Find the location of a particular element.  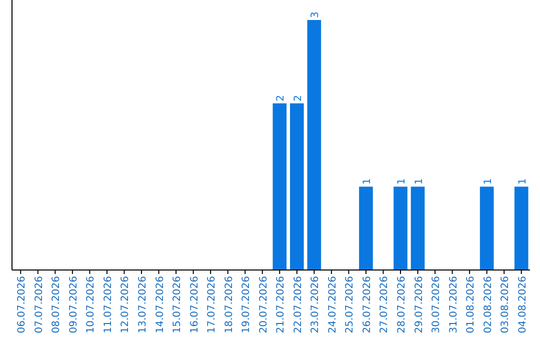

x-tick-label: 14.07.2026 is located at coordinates (160, 305).